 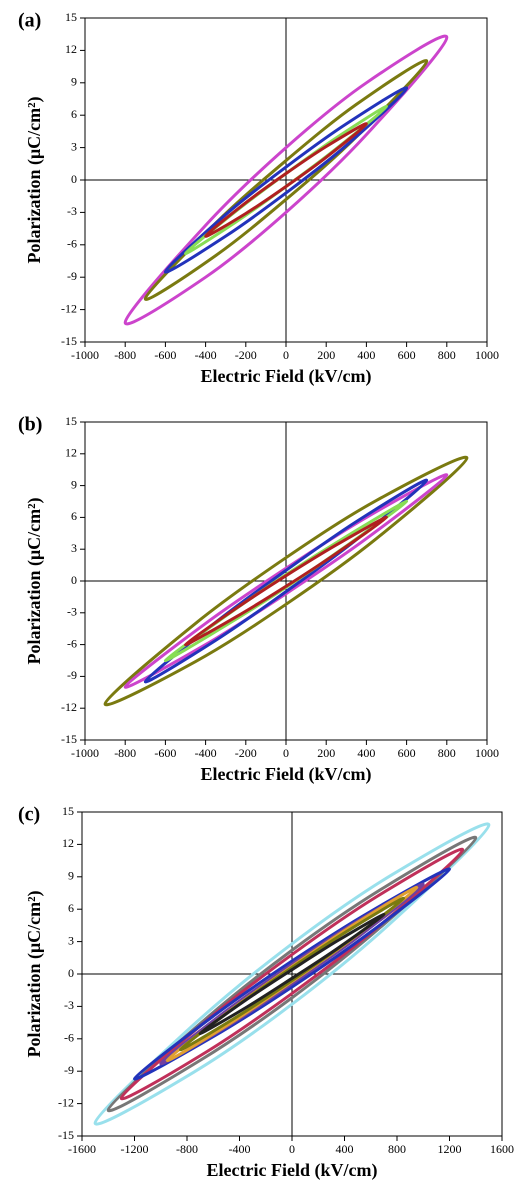 What do you see at coordinates (450, 1149) in the screenshot?
I see `x-tick-label: 1200` at bounding box center [450, 1149].